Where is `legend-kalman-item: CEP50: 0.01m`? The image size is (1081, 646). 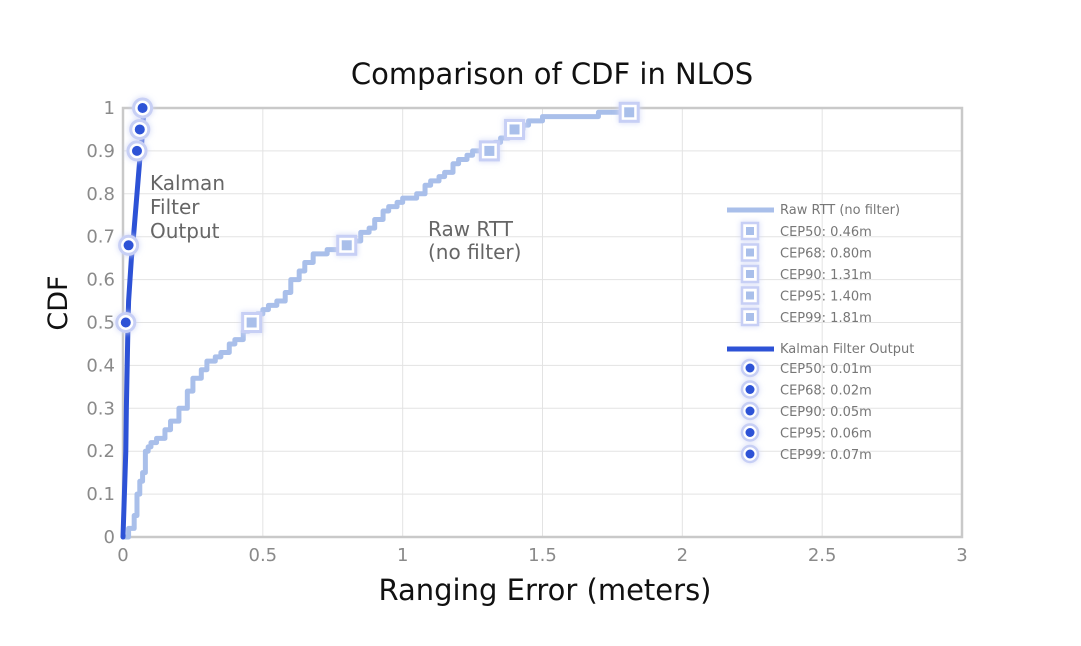
legend-kalman-item: CEP50: 0.01m is located at coordinates (826, 369).